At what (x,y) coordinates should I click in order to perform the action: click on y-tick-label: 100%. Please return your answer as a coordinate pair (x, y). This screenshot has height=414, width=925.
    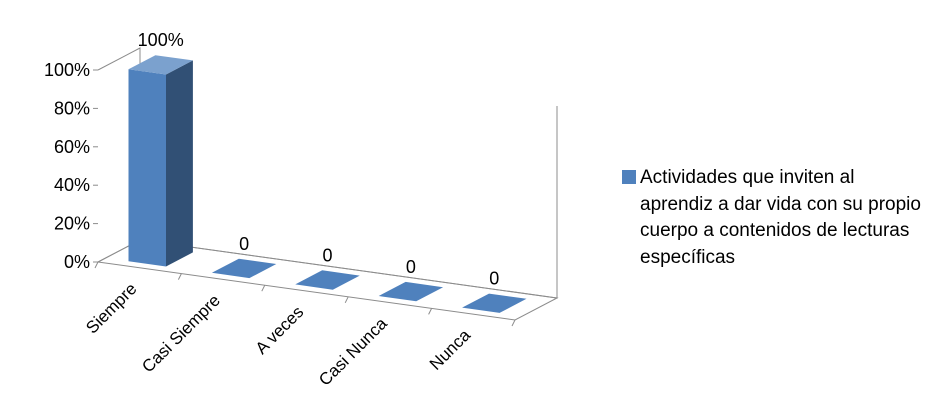
    Looking at the image, I should click on (67, 70).